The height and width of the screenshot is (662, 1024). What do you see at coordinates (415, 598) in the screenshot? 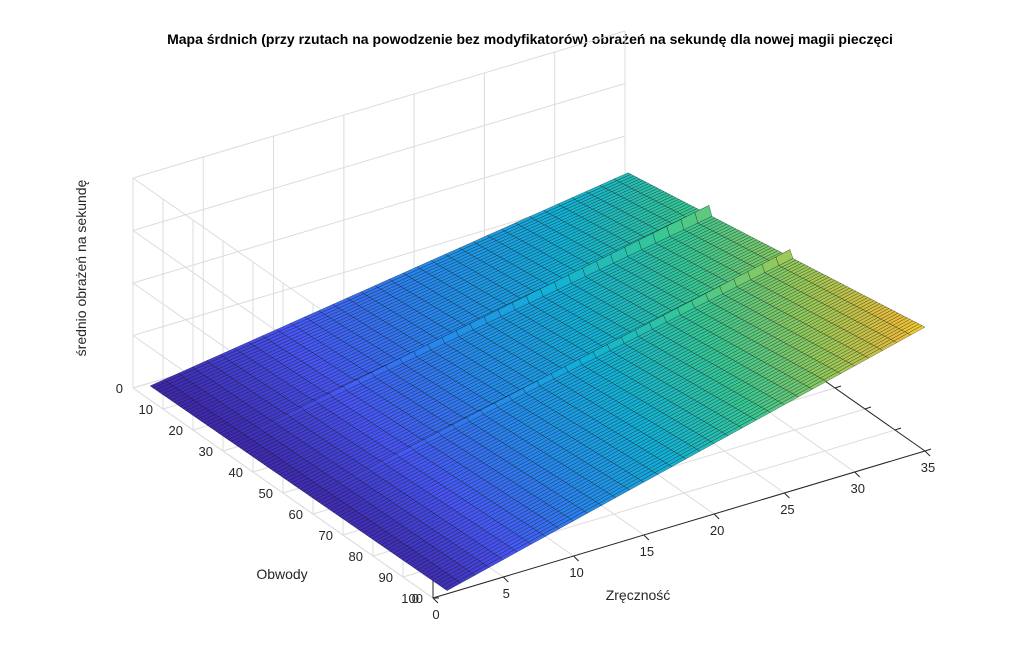
I see `z-tick-label: 0` at bounding box center [415, 598].